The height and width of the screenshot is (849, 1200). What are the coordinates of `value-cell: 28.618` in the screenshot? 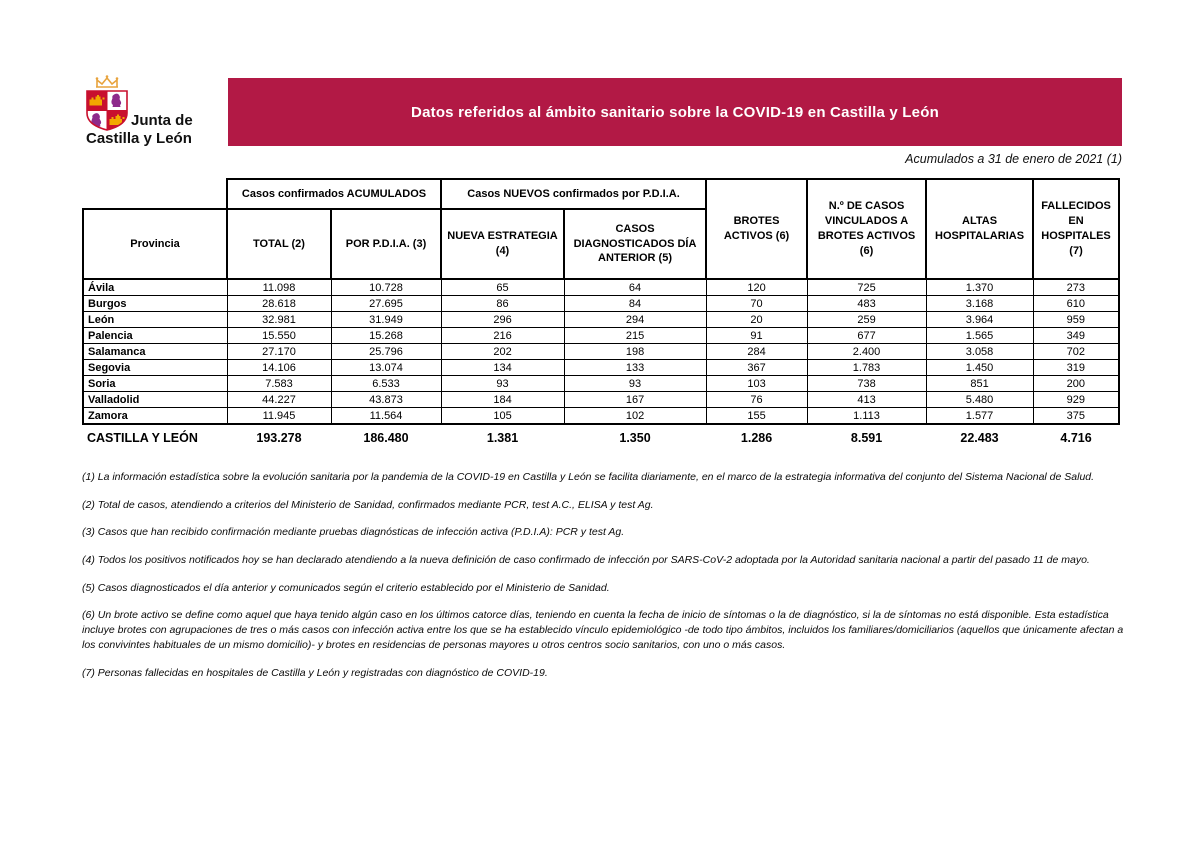 It's located at (279, 303).